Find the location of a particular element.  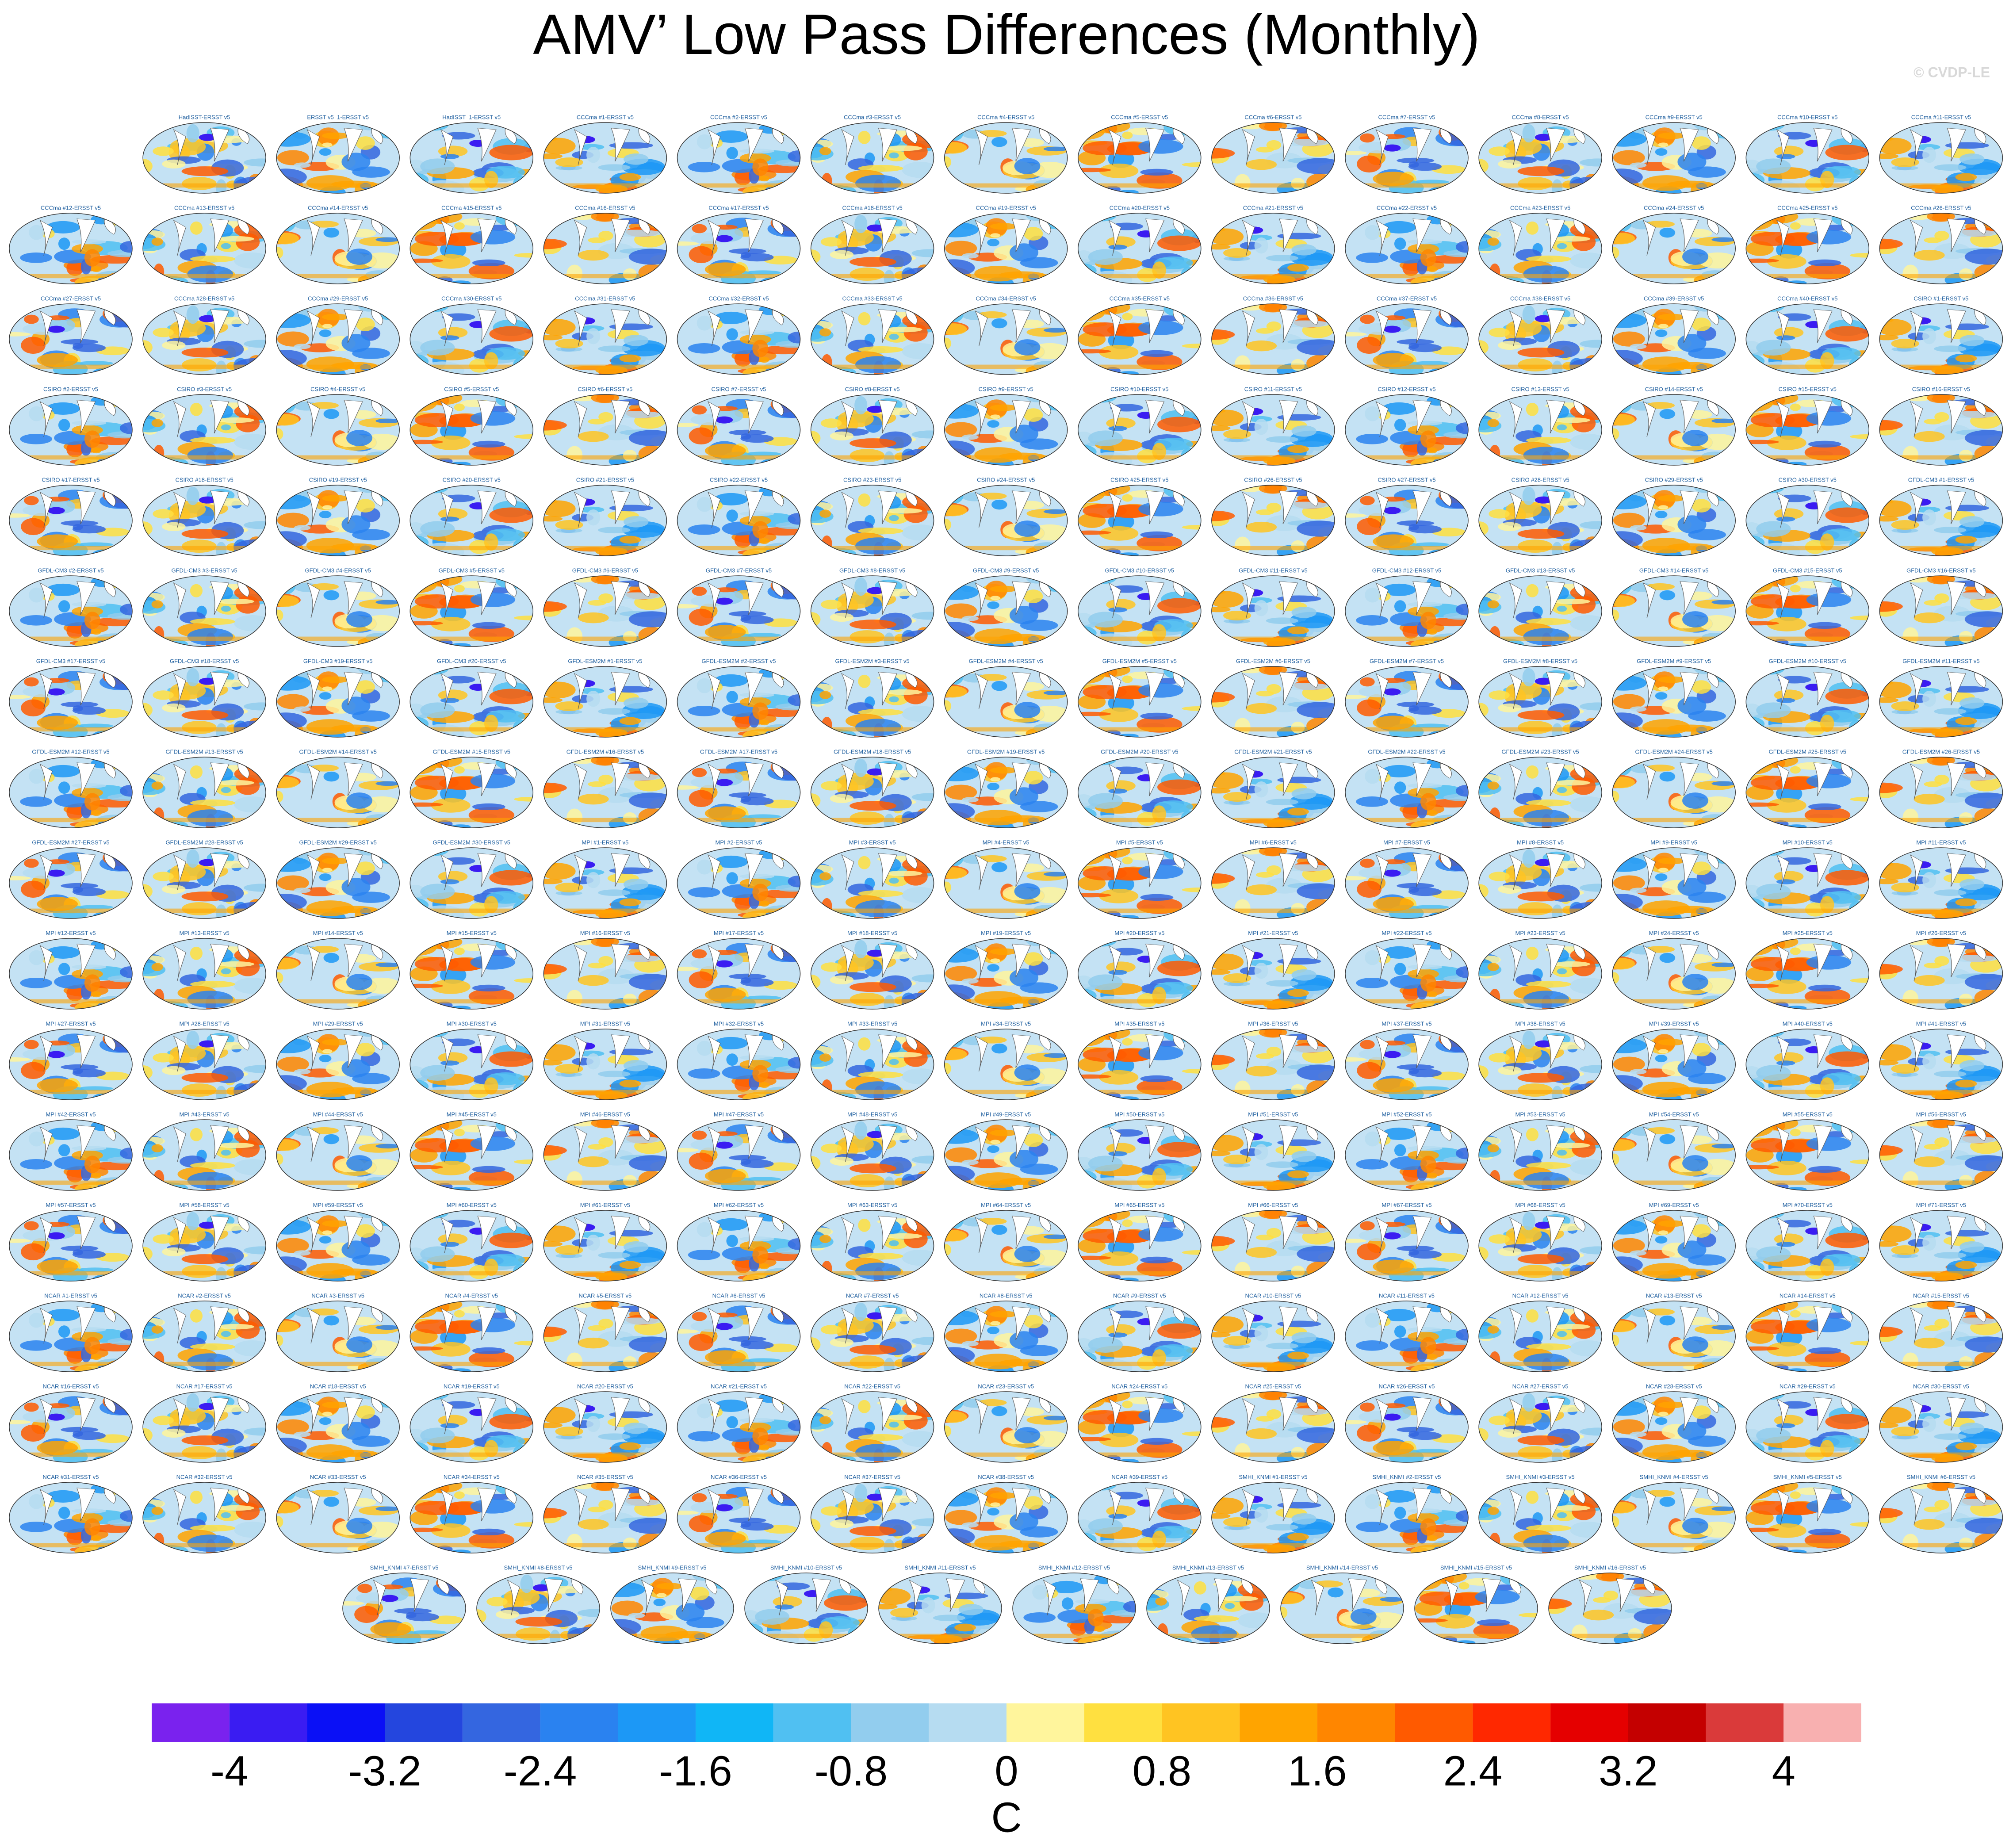

map-panel: NCAR #30-ERSST v5 is located at coordinates (1941, 1423).